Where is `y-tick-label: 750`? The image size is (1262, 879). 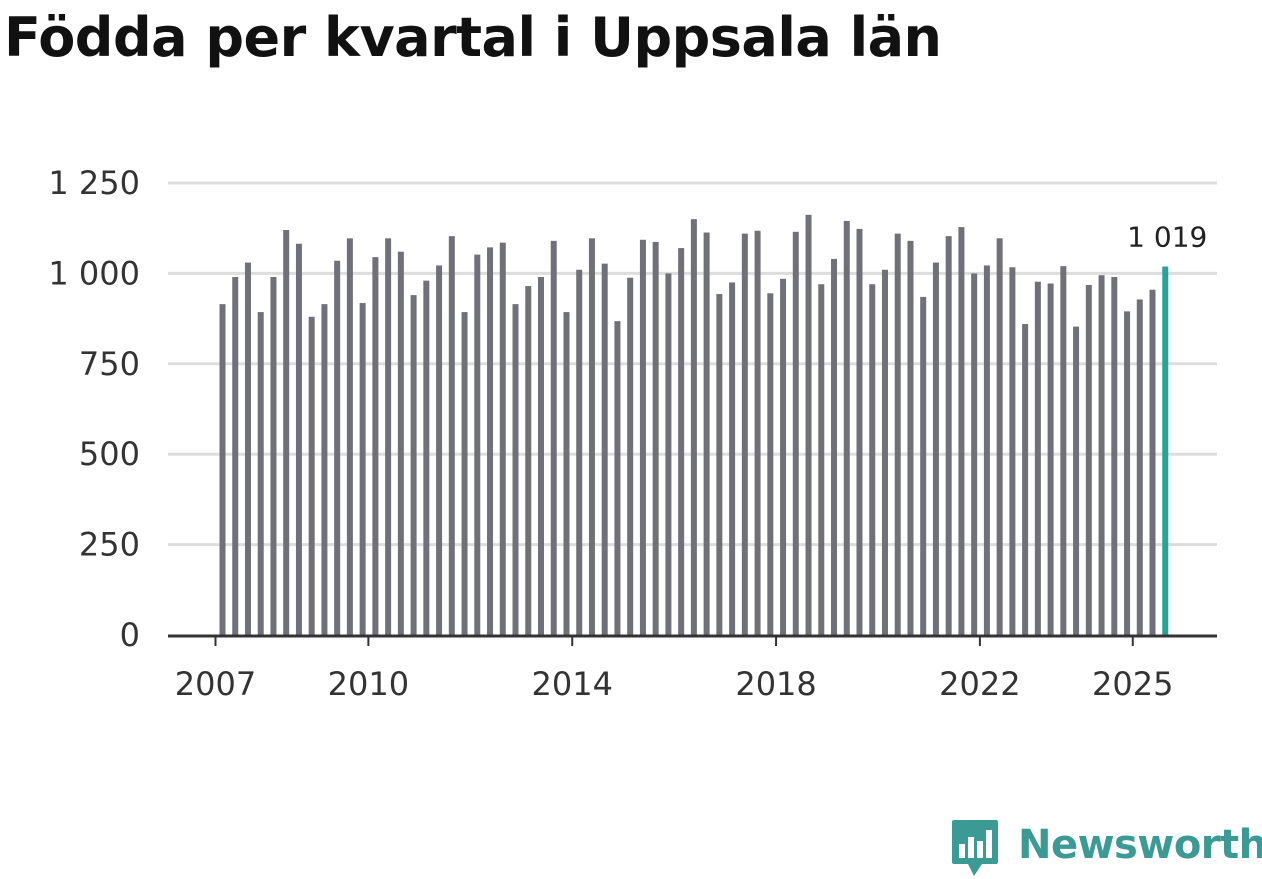
y-tick-label: 750 is located at coordinates (109, 364).